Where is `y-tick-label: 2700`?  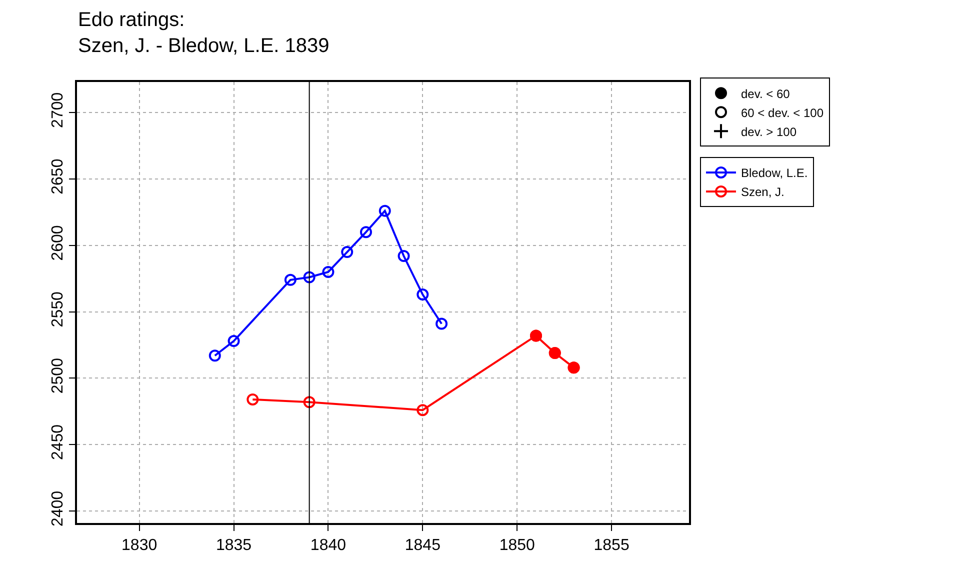
y-tick-label: 2700 is located at coordinates (58, 110).